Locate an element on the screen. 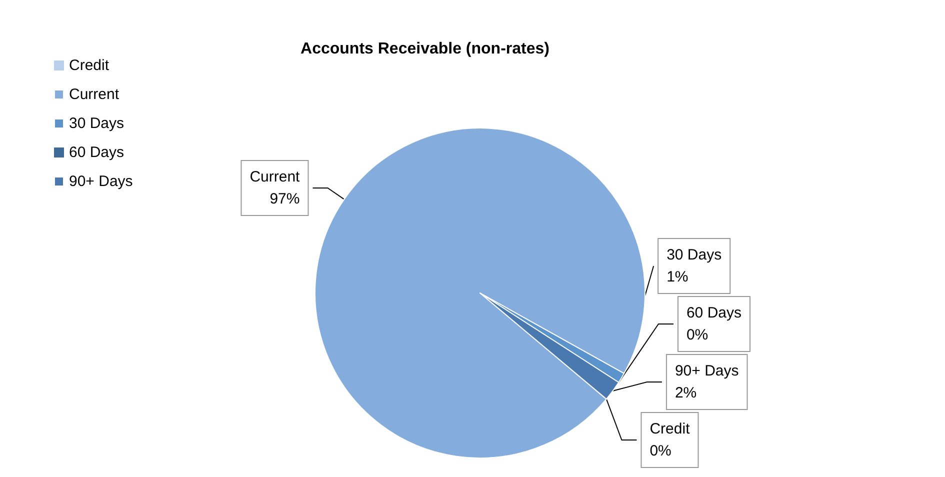 The height and width of the screenshot is (477, 945). legend-label: 60 Days is located at coordinates (96, 152).